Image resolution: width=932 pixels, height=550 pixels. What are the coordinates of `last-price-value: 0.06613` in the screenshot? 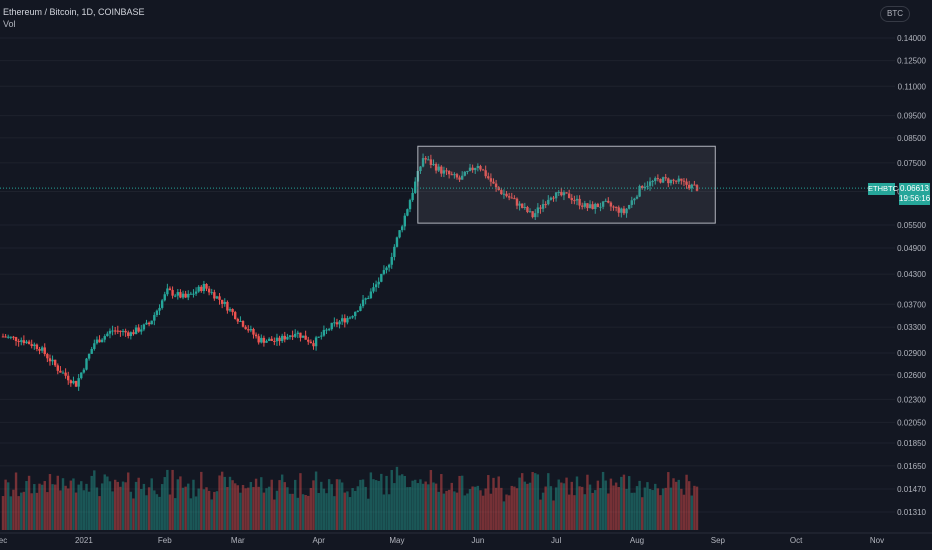 It's located at (914, 188).